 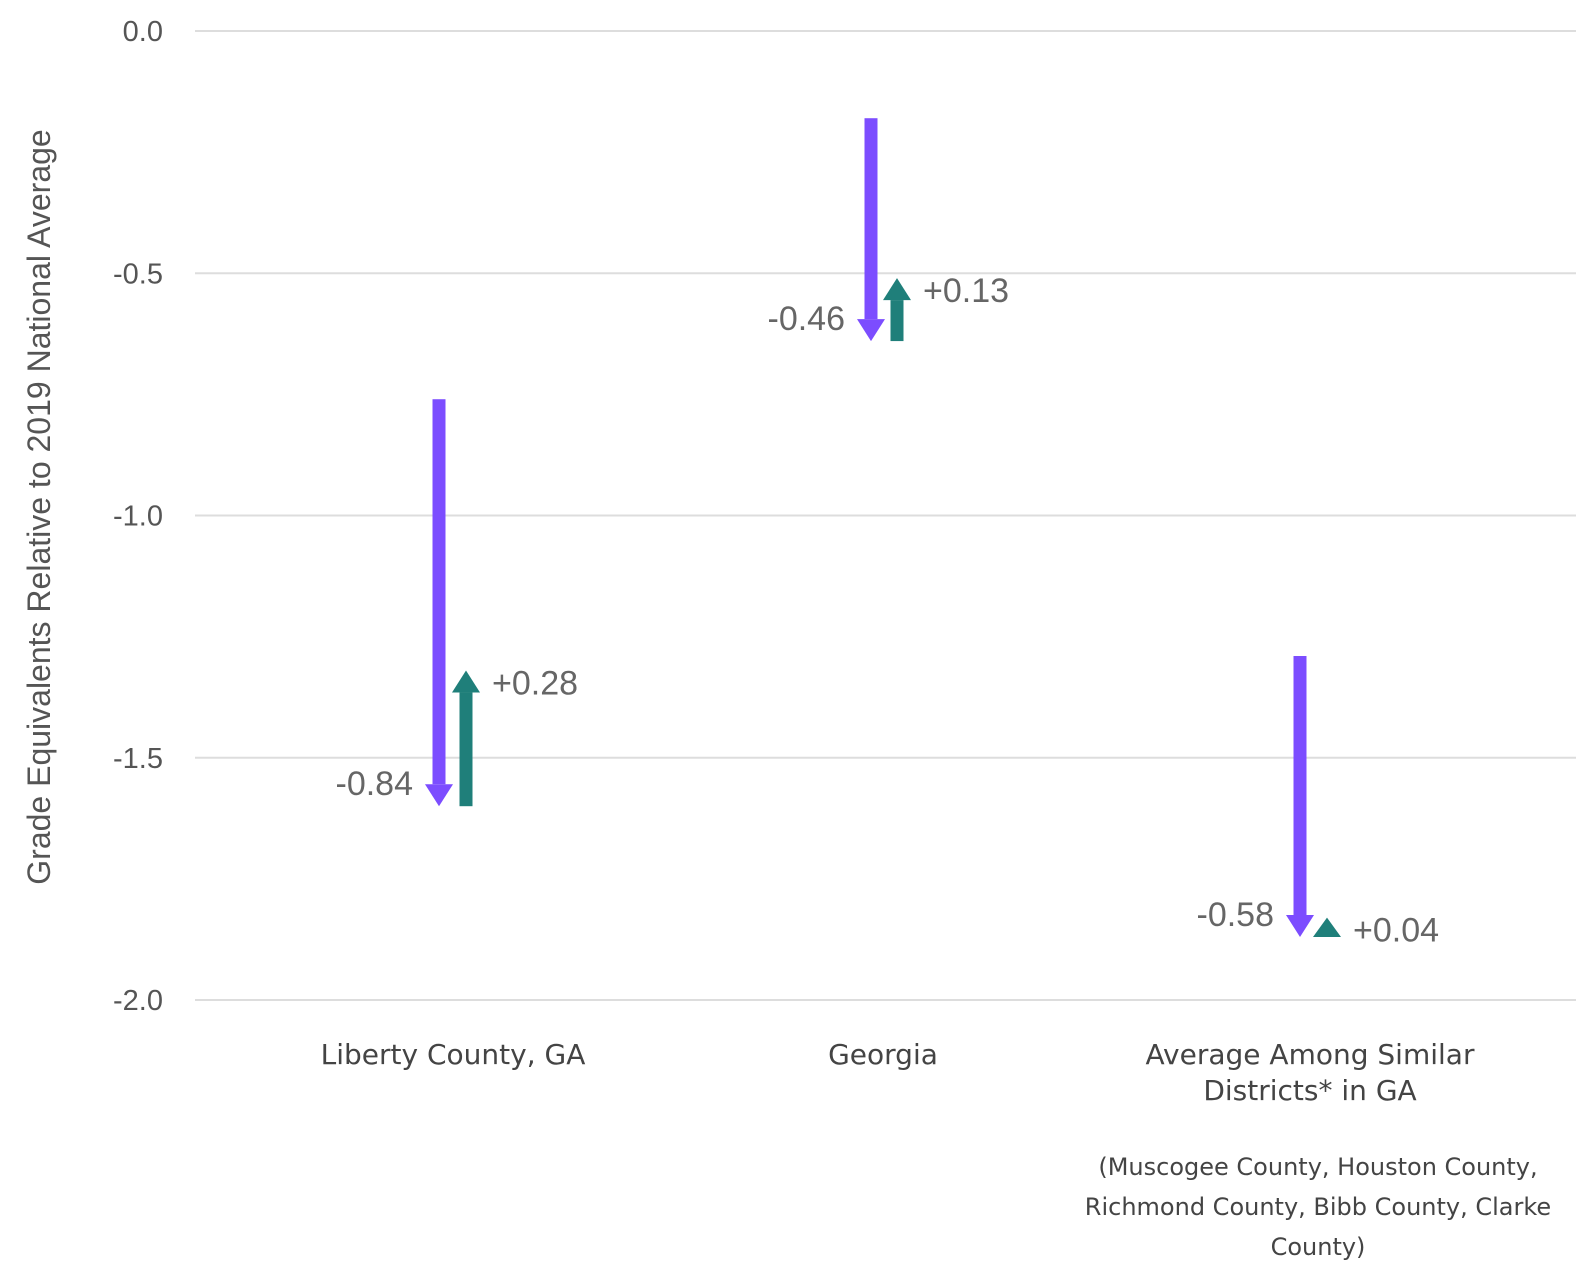 What do you see at coordinates (138, 1001) in the screenshot?
I see `y-tick-label: -2.0` at bounding box center [138, 1001].